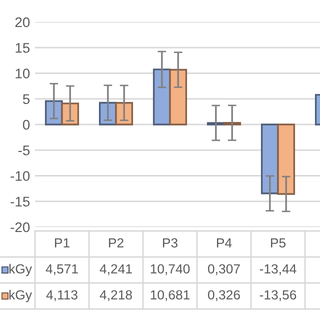 This screenshot has width=320, height=320. I want to click on y-tick-label: -10, so click(20, 176).